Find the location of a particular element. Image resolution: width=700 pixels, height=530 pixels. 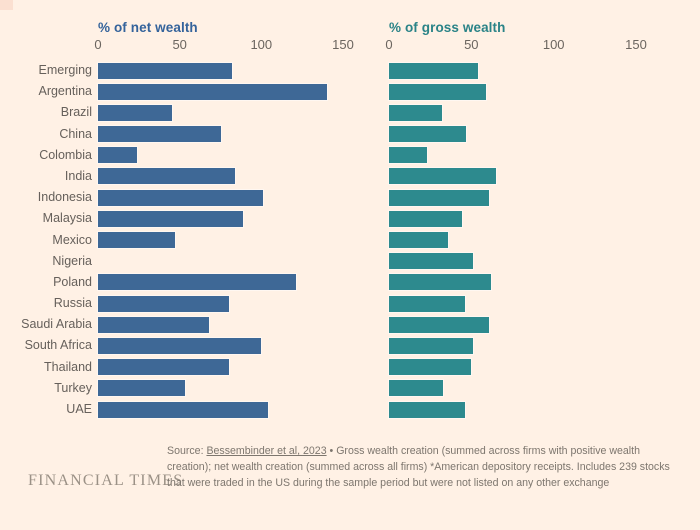

chart-row: South Africa is located at coordinates (350, 345).